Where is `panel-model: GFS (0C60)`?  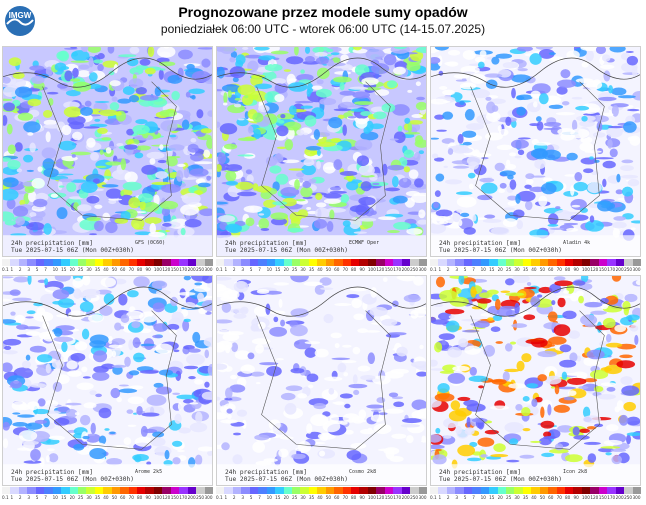
panel-model: GFS (0C60) is located at coordinates (150, 243).